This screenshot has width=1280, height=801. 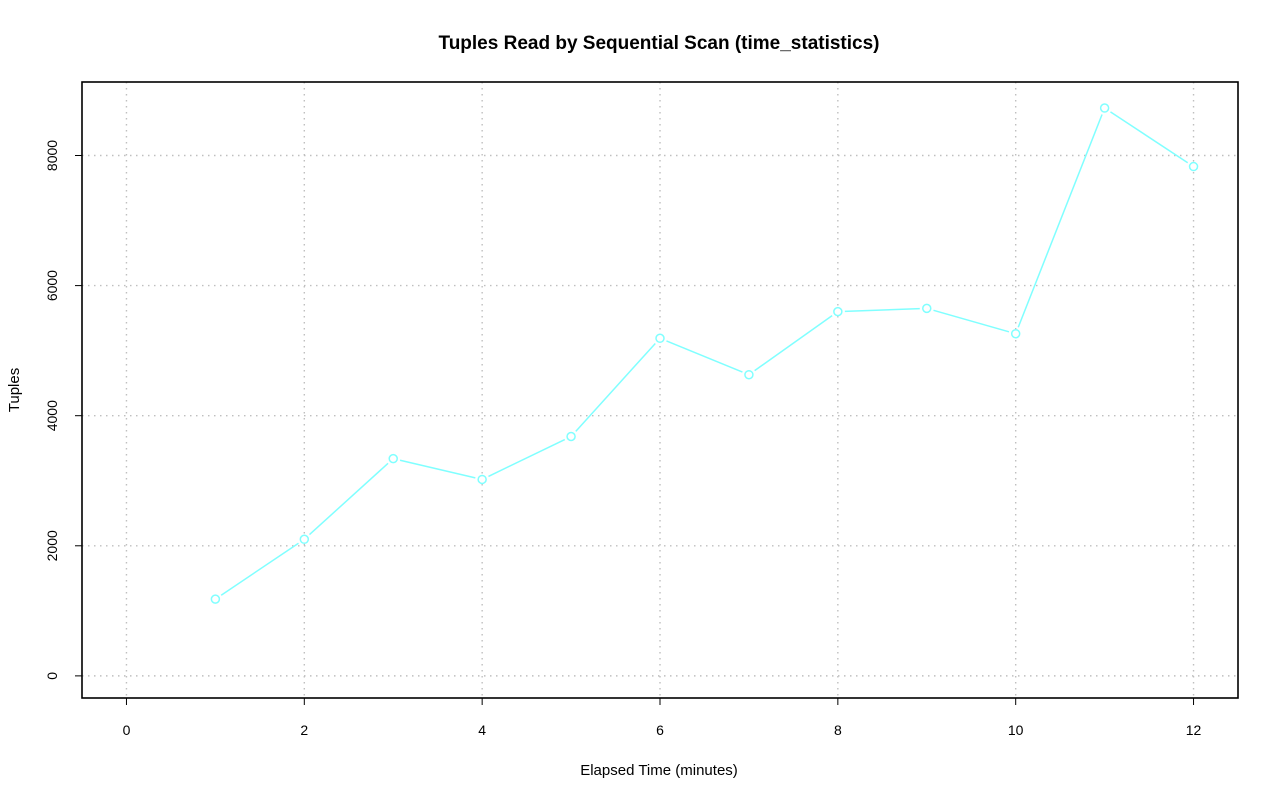 What do you see at coordinates (52, 155) in the screenshot?
I see `y-tick-label-4: 8000` at bounding box center [52, 155].